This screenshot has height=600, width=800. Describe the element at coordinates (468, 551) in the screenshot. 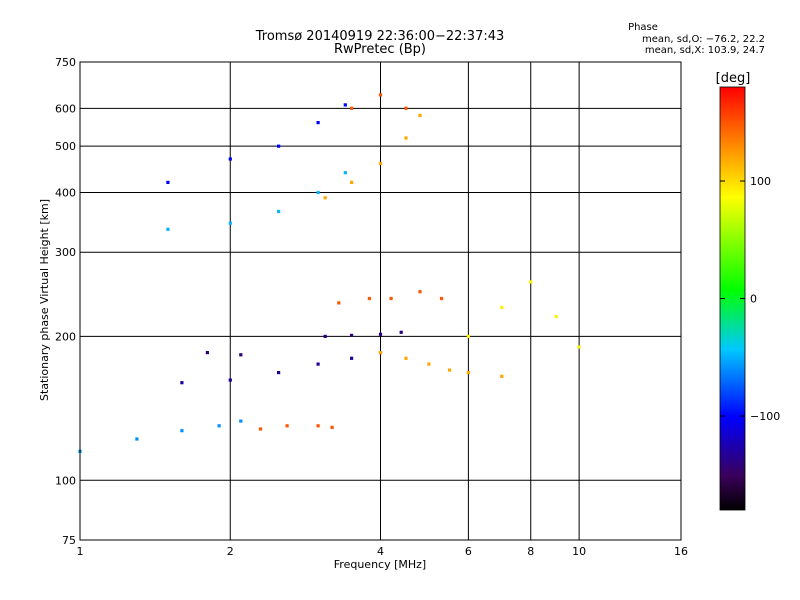

I see `x-tick-label: 6` at that location.